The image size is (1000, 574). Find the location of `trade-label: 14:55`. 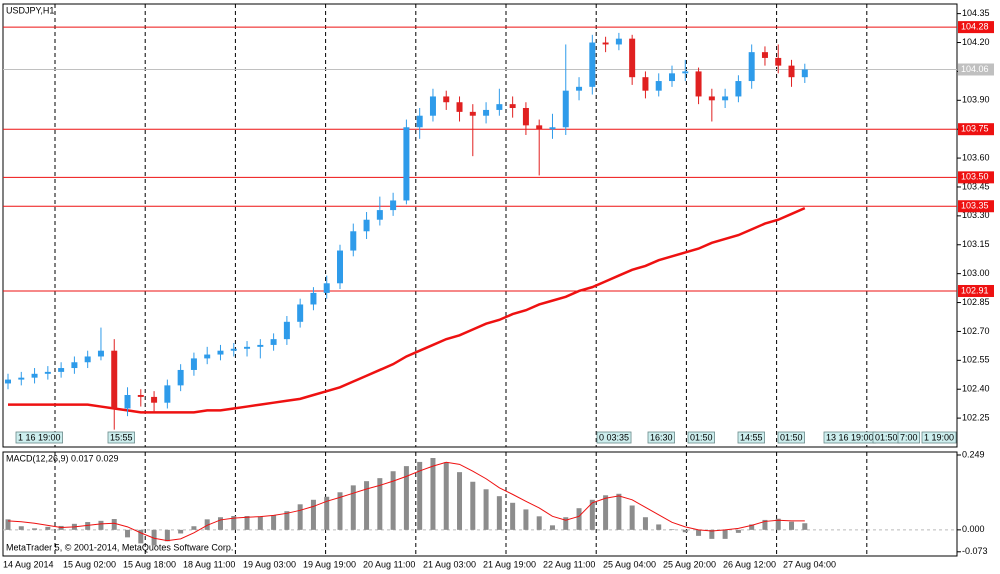

trade-label: 14:55 is located at coordinates (751, 437).